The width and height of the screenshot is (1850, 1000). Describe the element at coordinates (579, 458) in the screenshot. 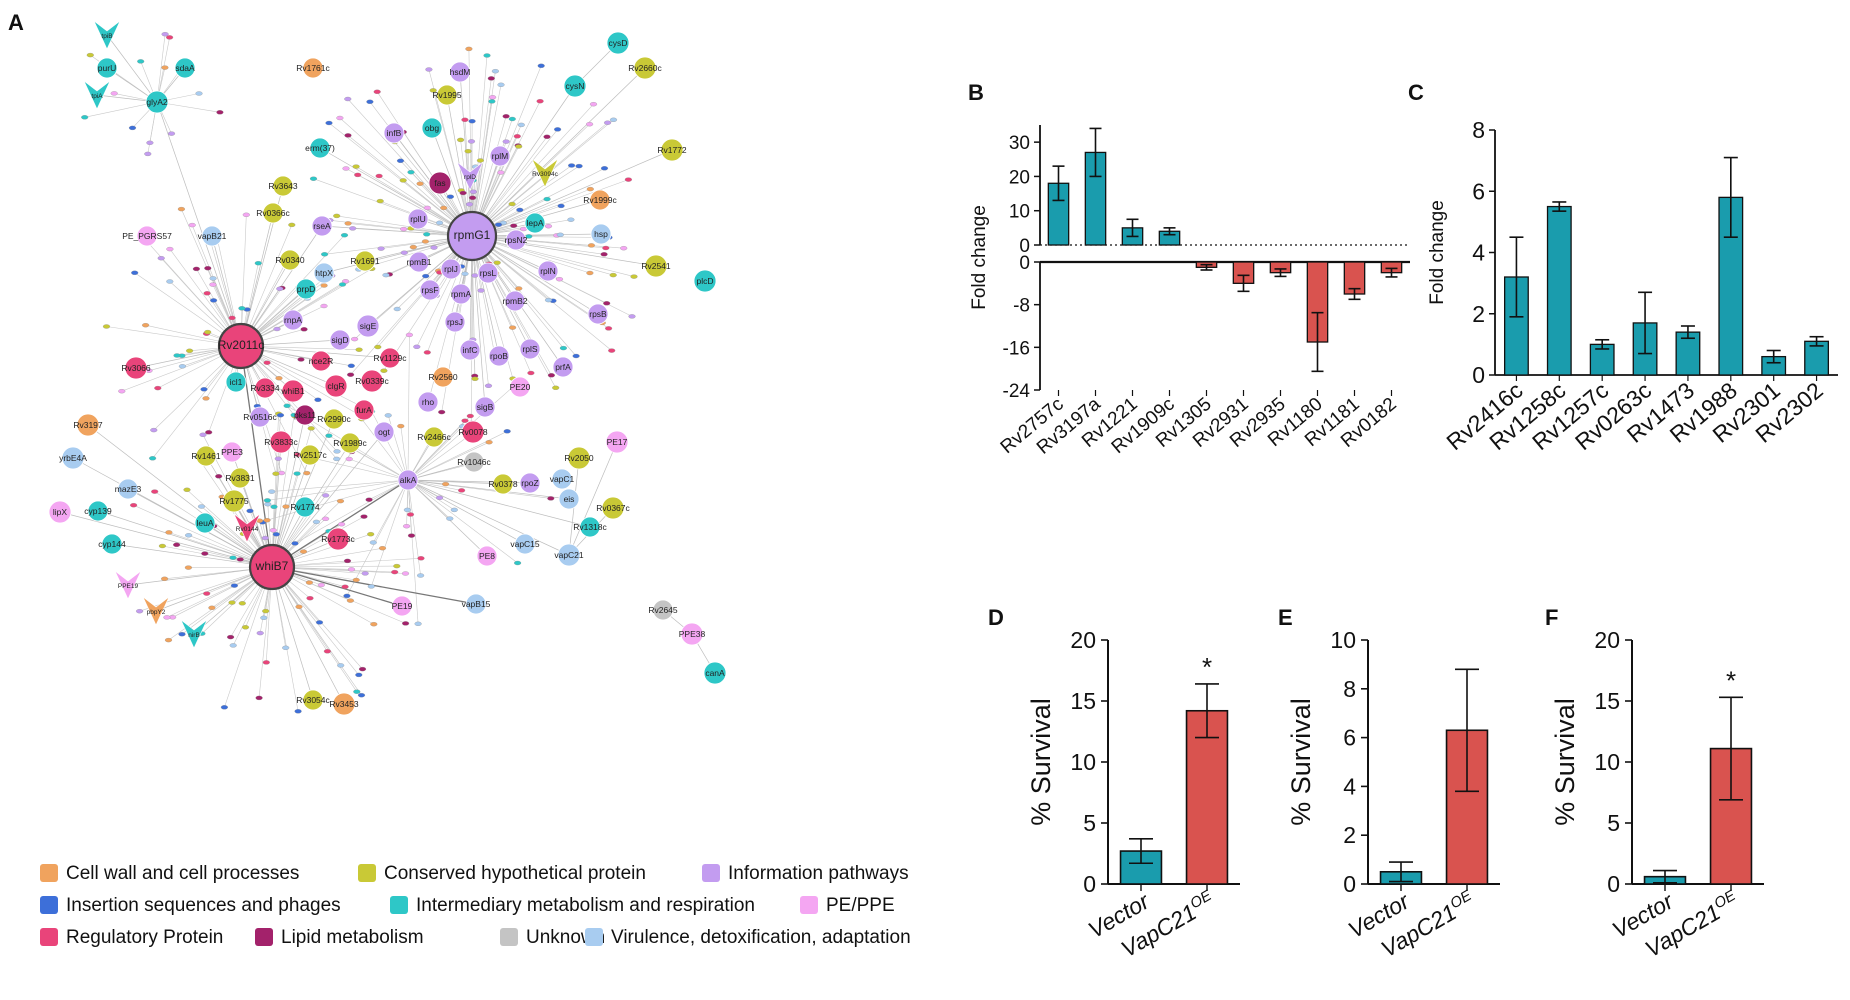

I see `network-node-rv2050: Rv2050` at that location.